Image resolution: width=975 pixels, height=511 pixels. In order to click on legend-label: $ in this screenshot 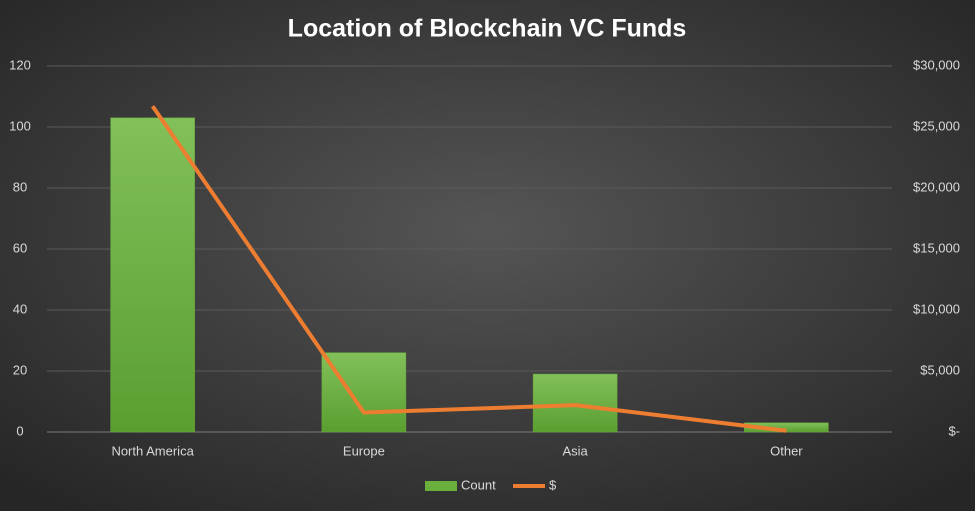, I will do `click(553, 484)`.